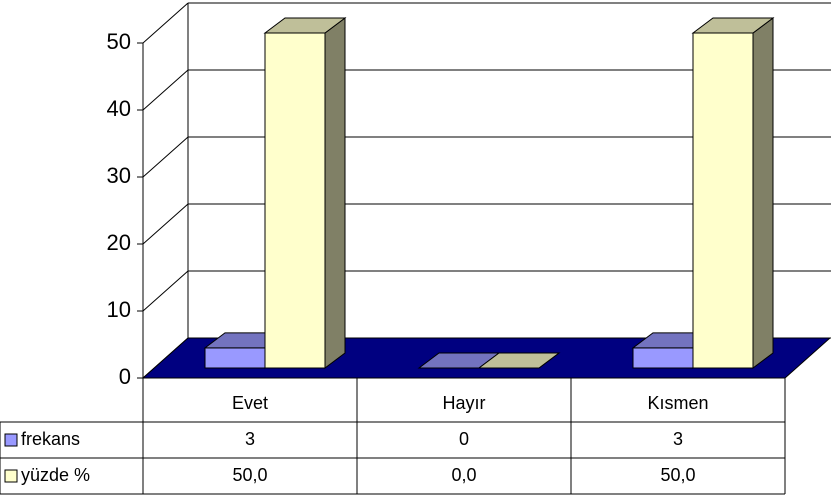  I want to click on data-label: 0, so click(464, 439).